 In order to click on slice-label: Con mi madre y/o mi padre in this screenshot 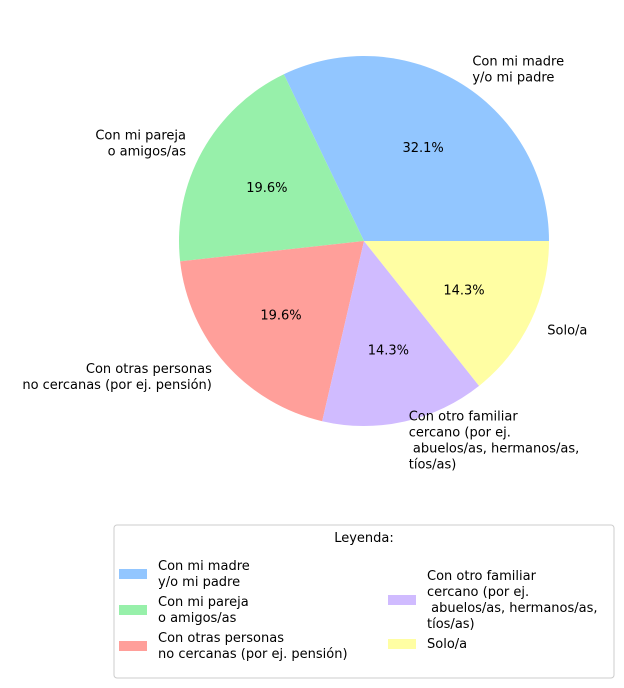, I will do `click(518, 70)`.